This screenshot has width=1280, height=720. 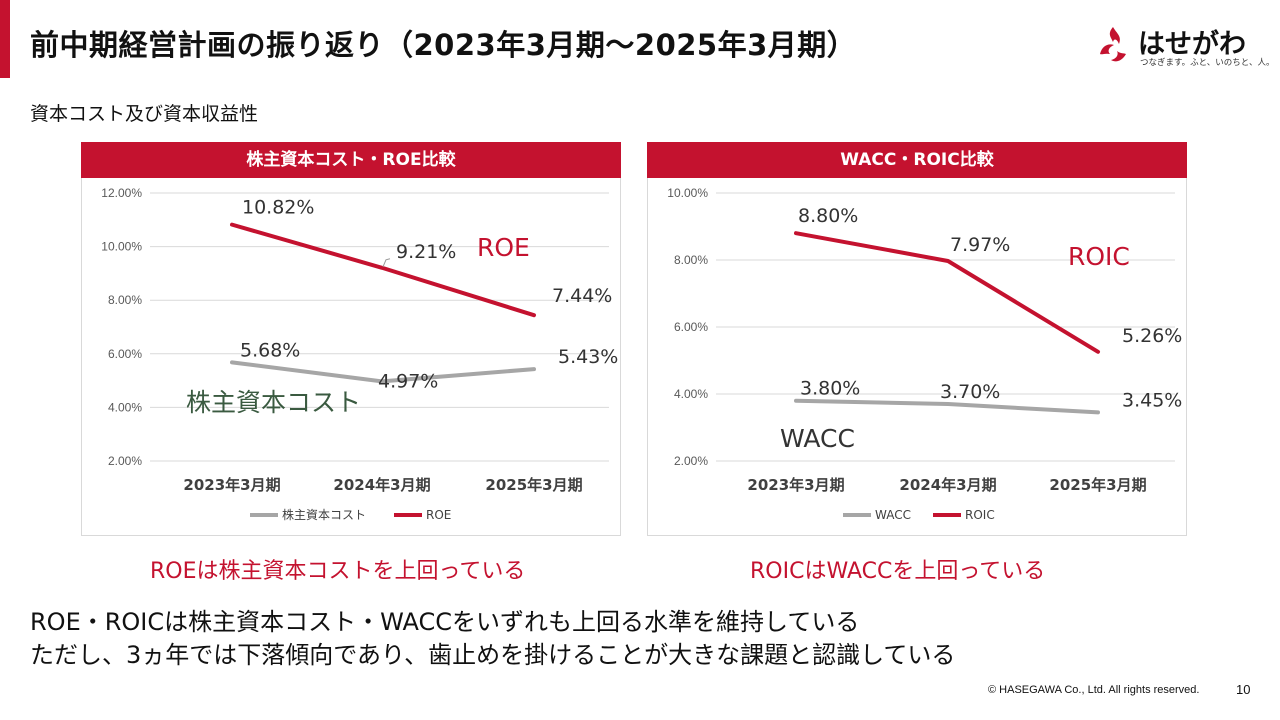 What do you see at coordinates (947, 406) in the screenshot?
I see `series-line-WACC` at bounding box center [947, 406].